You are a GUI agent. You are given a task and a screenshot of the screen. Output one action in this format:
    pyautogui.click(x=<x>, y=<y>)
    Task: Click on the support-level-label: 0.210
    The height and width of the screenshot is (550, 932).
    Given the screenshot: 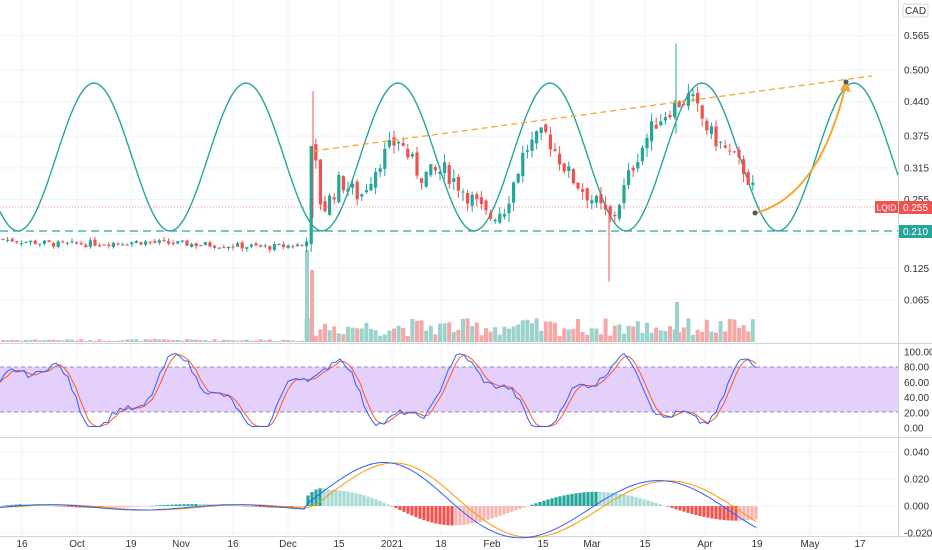 What is the action you would take?
    pyautogui.click(x=915, y=232)
    